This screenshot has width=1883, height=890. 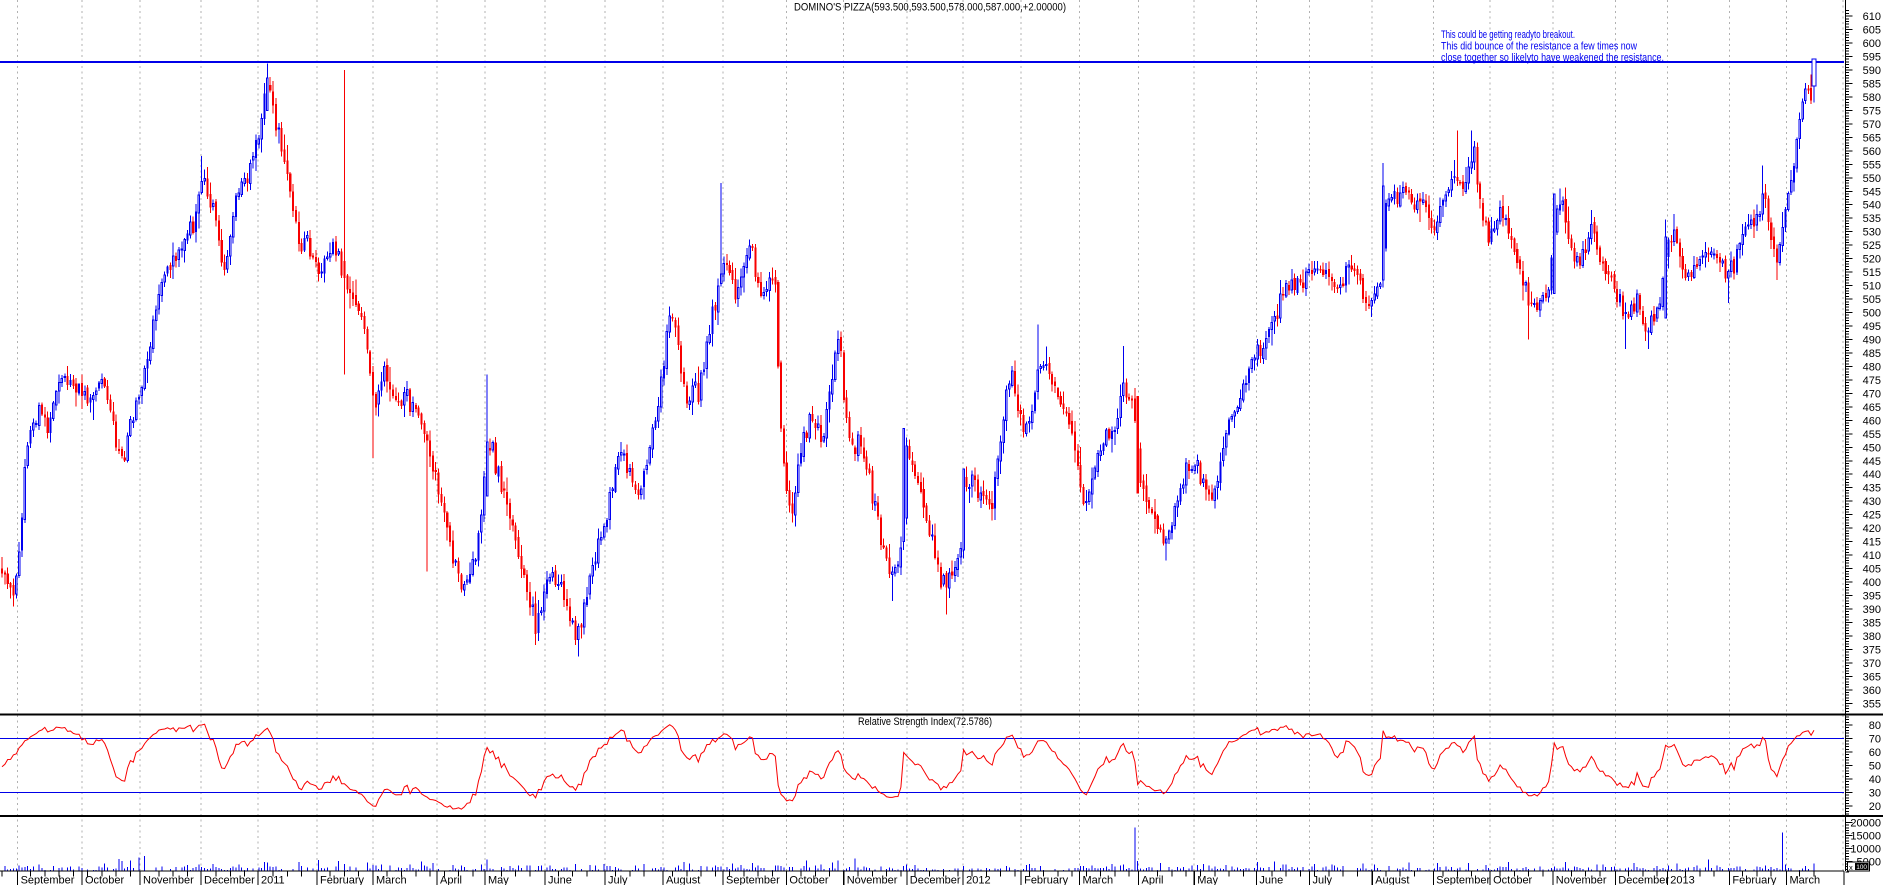 What do you see at coordinates (1872, 85) in the screenshot?
I see `svg-text: 585` at bounding box center [1872, 85].